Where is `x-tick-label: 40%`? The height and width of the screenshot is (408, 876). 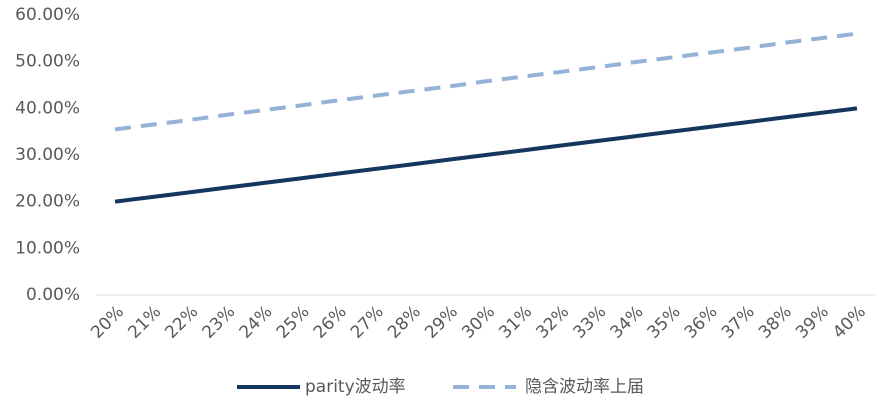 x-tick-label: 40% is located at coordinates (849, 322).